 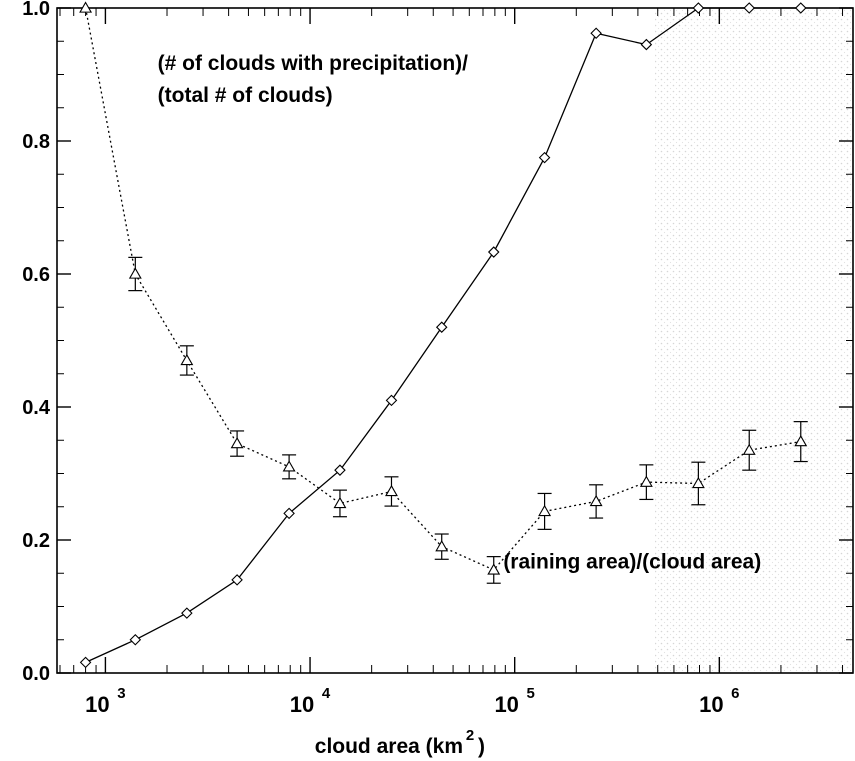 I want to click on x-axis-label: cloud area (km, so click(x=389, y=746).